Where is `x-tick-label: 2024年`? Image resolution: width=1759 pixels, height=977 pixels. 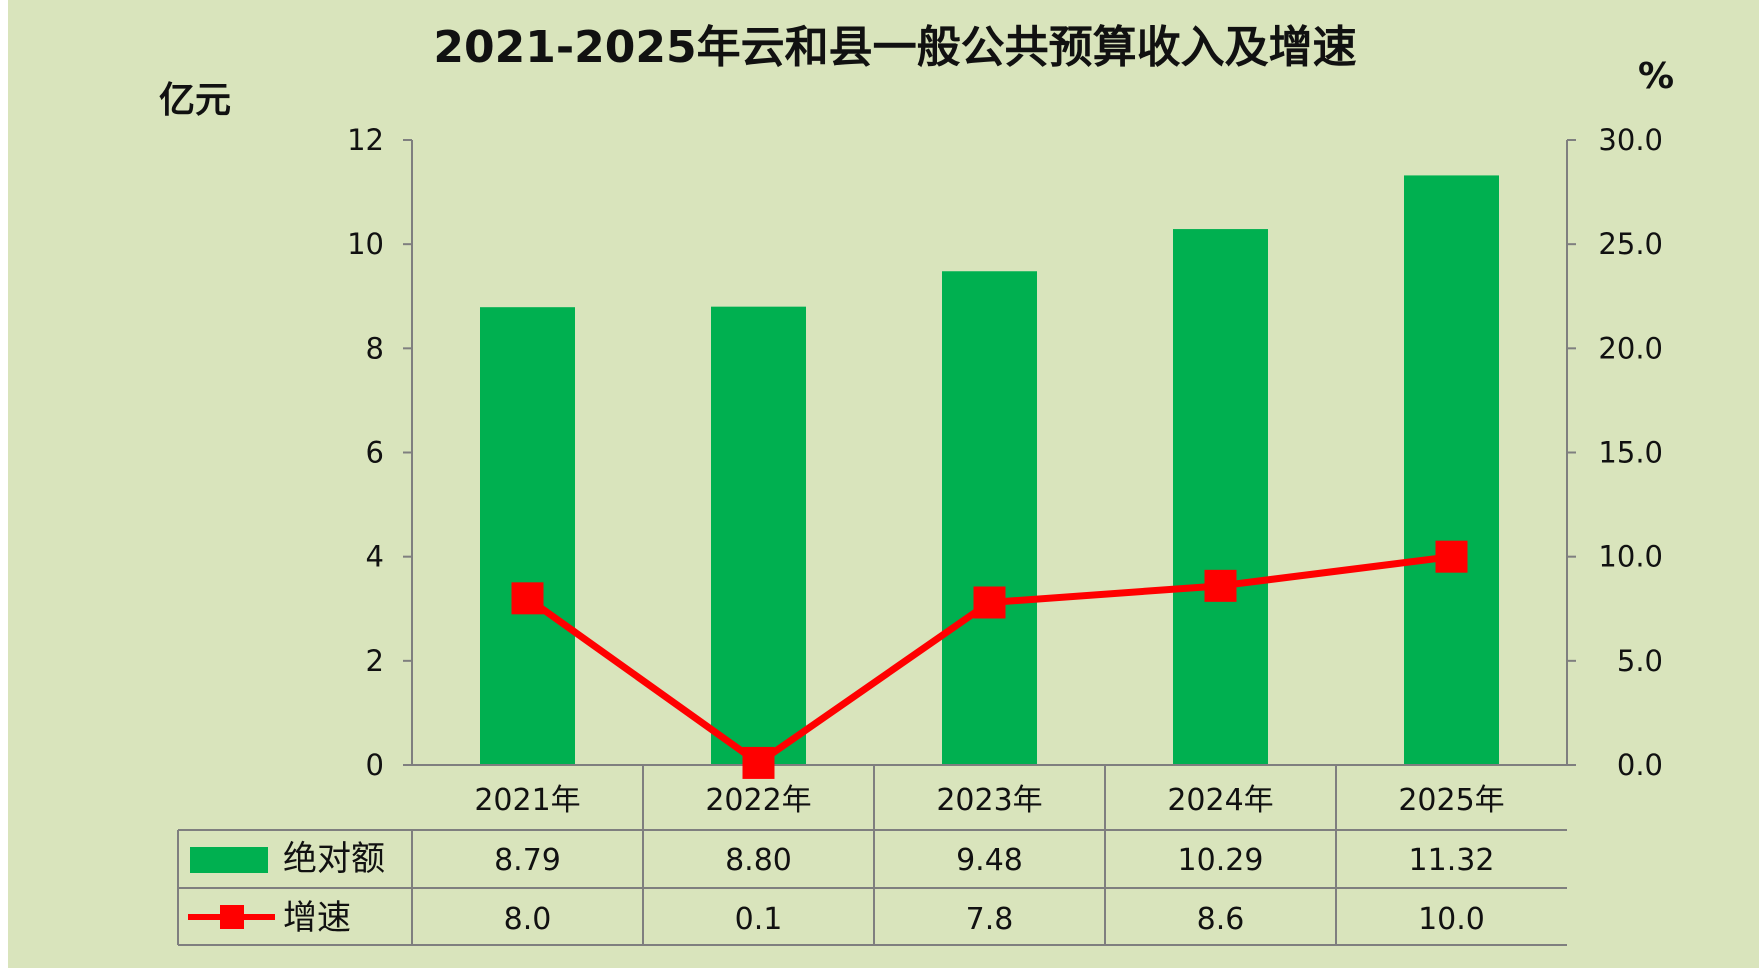
x-tick-label: 2024年 is located at coordinates (1220, 800).